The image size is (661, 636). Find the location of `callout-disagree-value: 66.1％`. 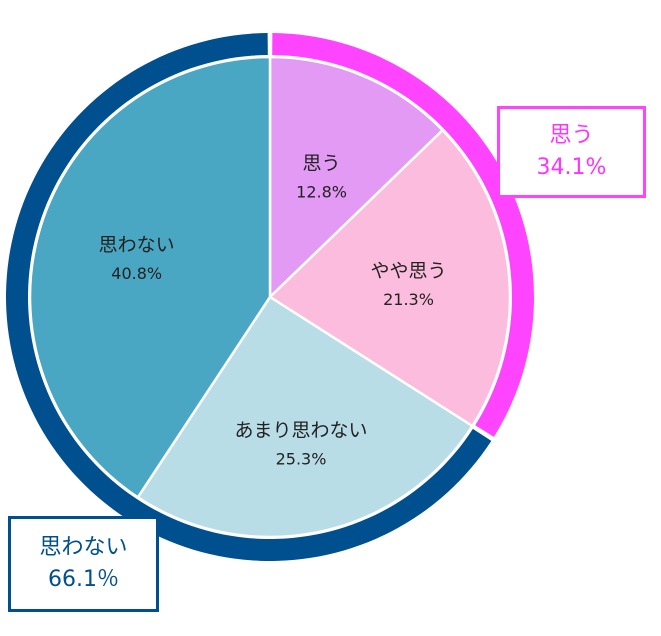

callout-disagree-value: 66.1％ is located at coordinates (83, 579).